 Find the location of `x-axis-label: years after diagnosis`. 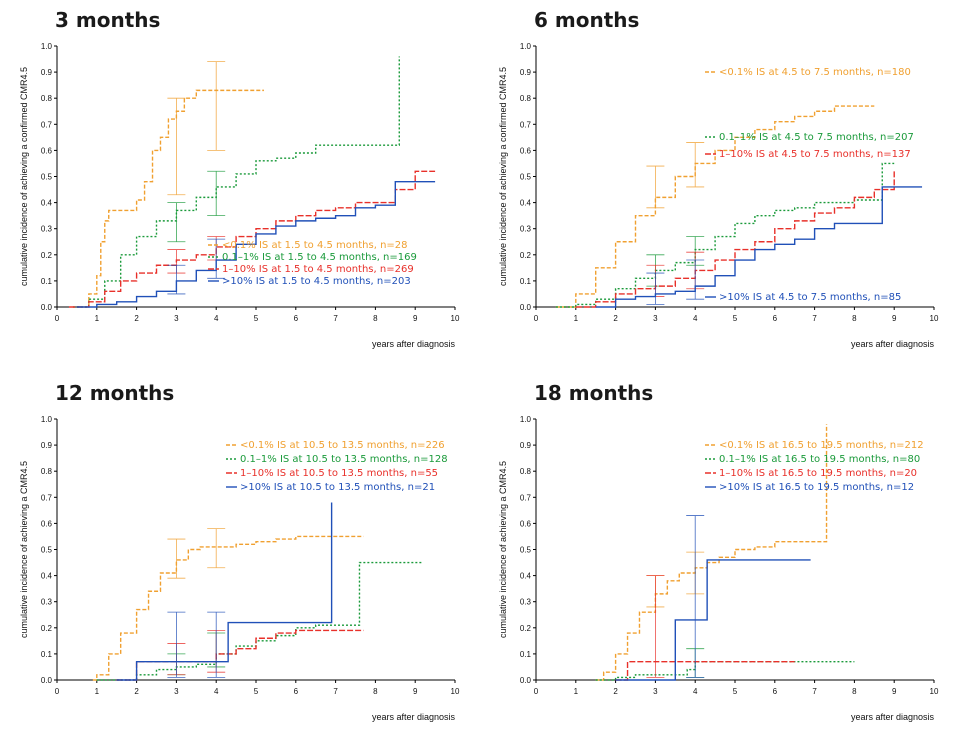

x-axis-label: years after diagnosis is located at coordinates (893, 717).